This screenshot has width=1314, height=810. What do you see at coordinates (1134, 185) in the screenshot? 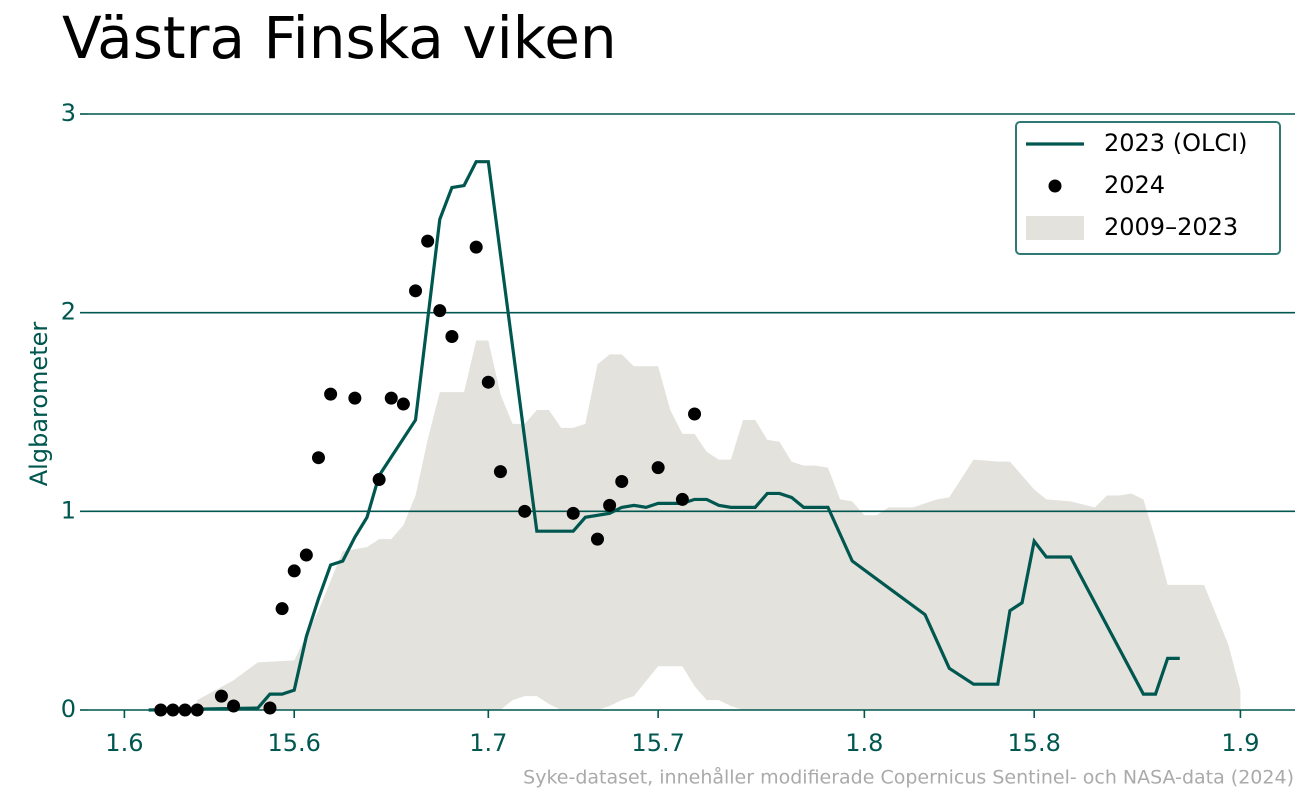
I see `legend-label: 2024` at bounding box center [1134, 185].